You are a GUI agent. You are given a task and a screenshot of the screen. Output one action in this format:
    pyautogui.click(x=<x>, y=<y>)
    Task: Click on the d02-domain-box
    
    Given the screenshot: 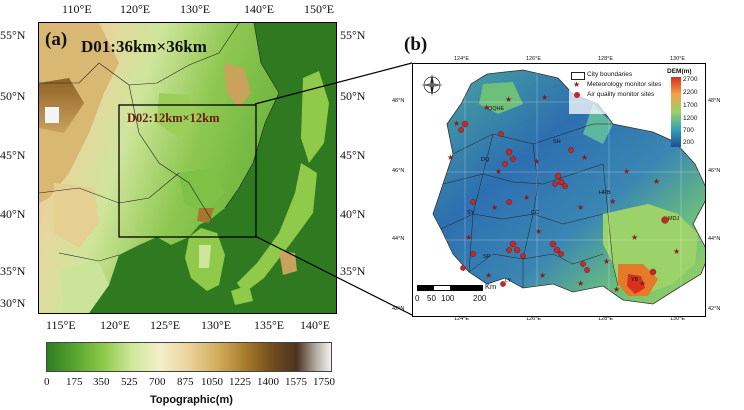 What is the action you would take?
    pyautogui.click(x=187, y=171)
    